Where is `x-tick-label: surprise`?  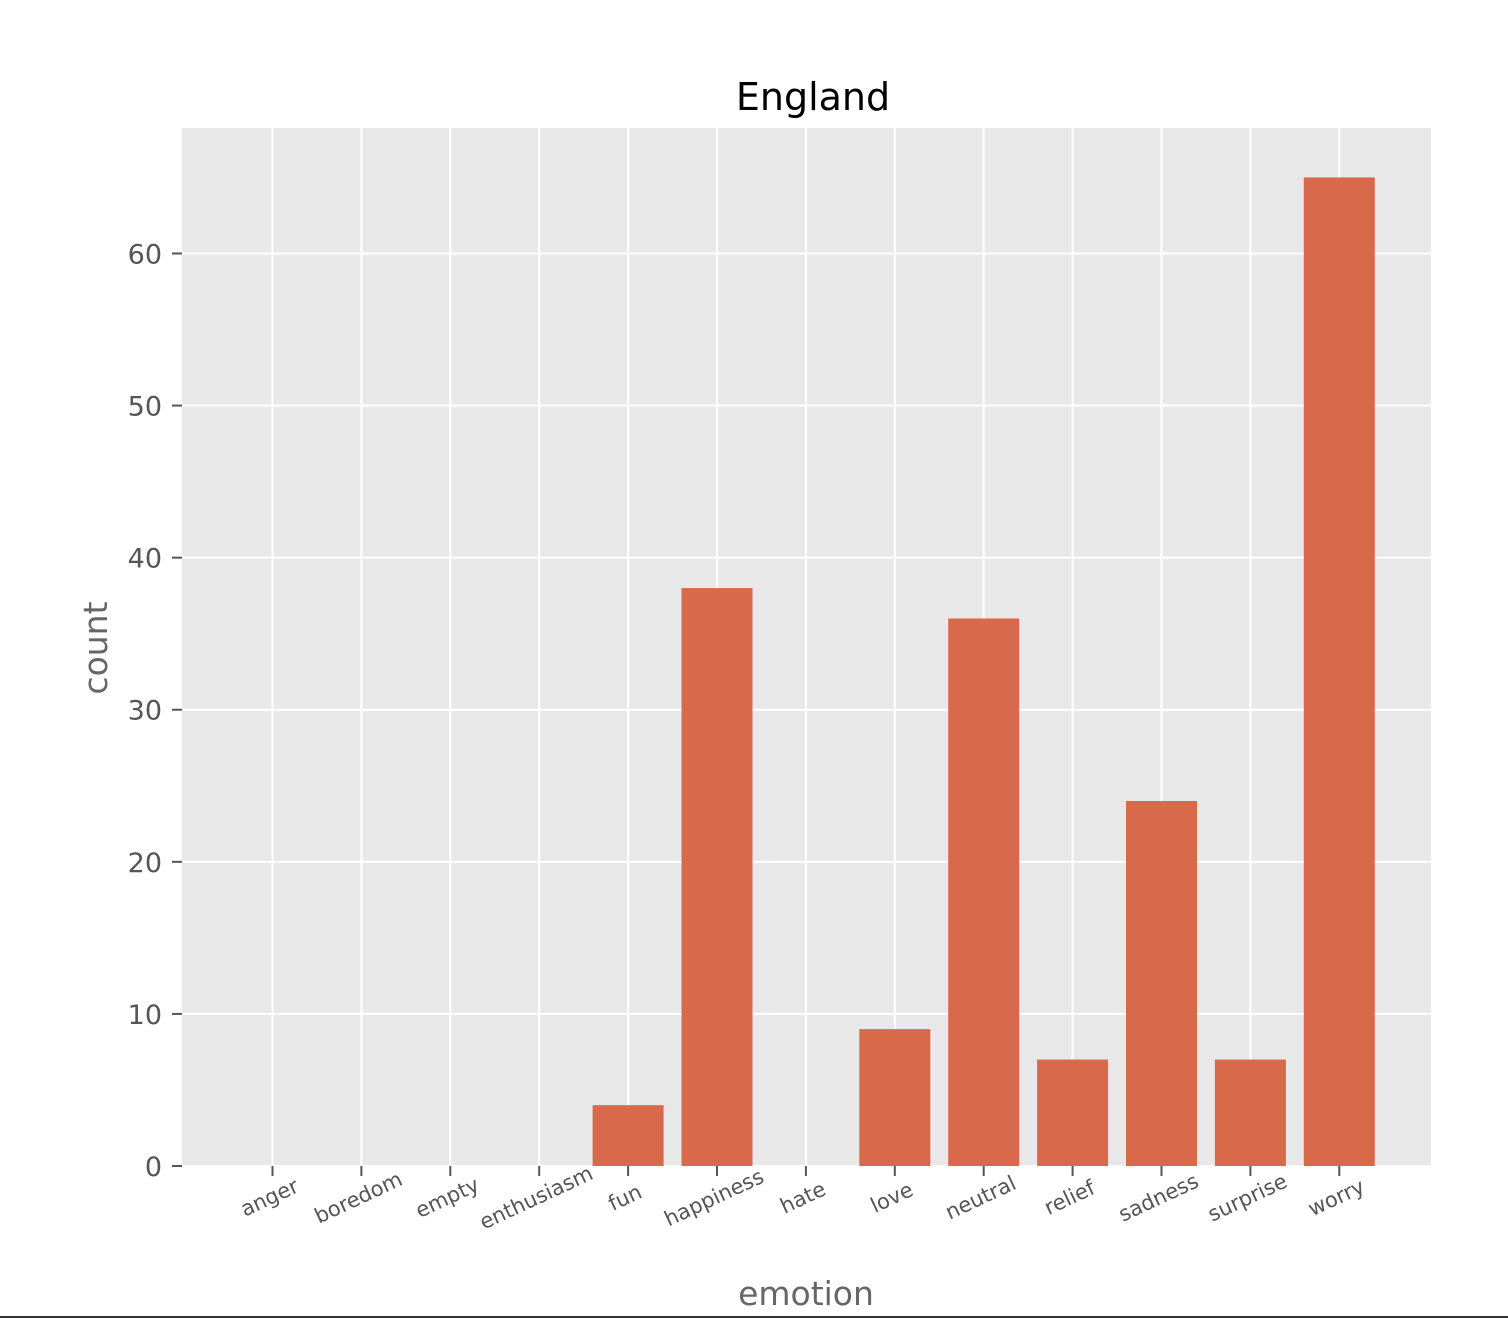 x-tick-label: surprise is located at coordinates (1247, 1197).